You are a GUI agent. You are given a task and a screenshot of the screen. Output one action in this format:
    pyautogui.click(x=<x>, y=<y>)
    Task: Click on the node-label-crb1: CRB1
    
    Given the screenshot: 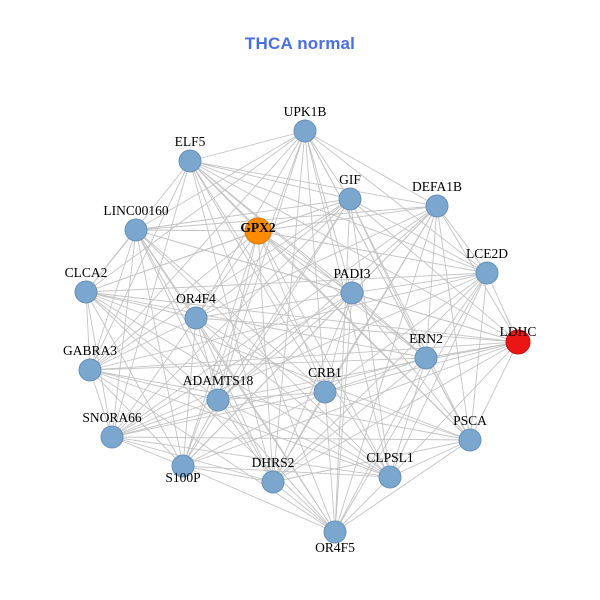 What is the action you would take?
    pyautogui.click(x=325, y=372)
    